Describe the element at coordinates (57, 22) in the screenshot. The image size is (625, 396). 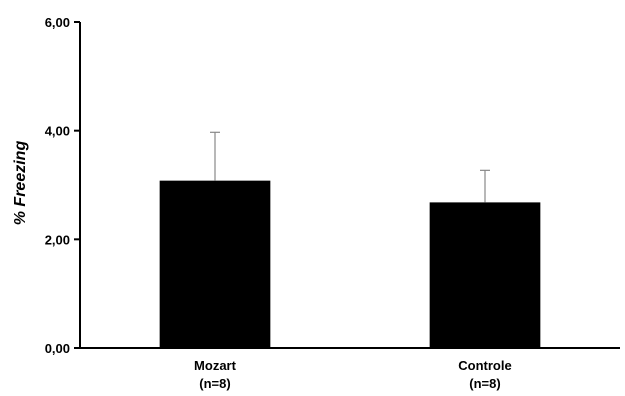
I see `y-tick-label: 6,00` at that location.